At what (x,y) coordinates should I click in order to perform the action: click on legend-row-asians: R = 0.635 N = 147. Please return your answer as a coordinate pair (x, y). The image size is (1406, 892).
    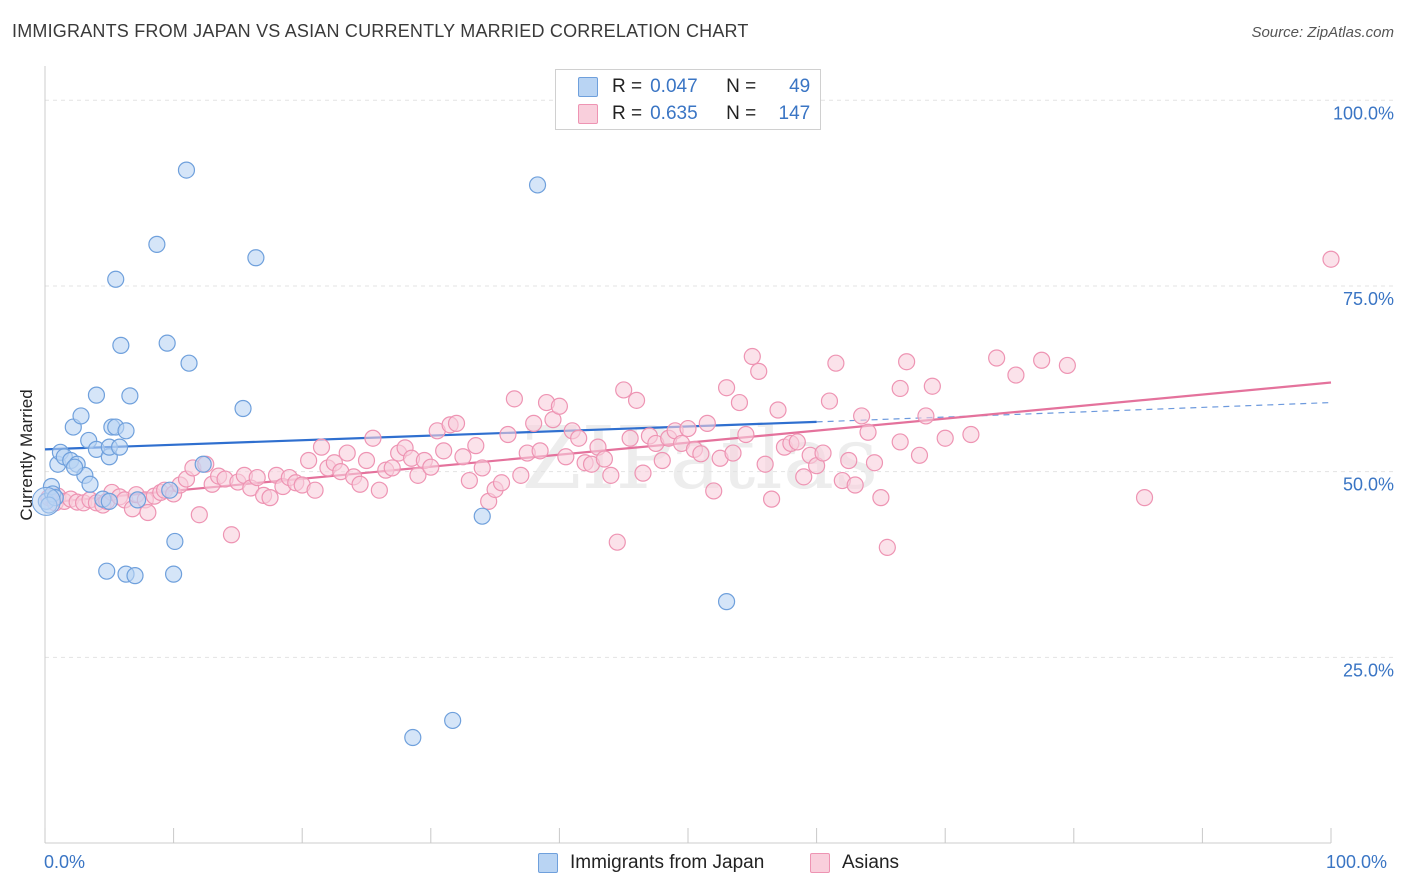
    Looking at the image, I should click on (694, 114).